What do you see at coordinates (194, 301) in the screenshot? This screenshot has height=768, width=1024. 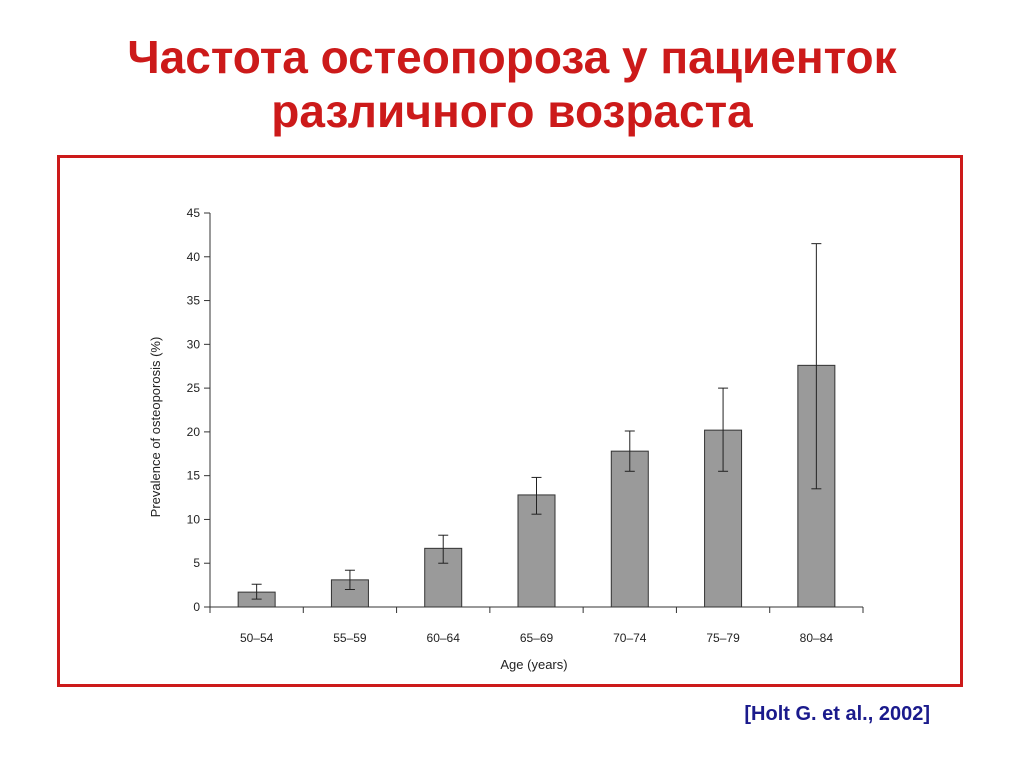 I see `y-tick-label: 35` at bounding box center [194, 301].